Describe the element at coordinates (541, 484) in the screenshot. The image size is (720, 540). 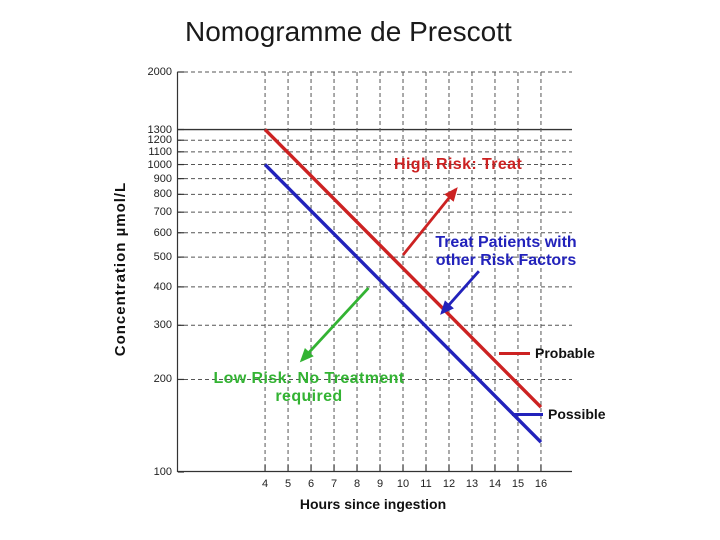
I see `x-tick-label-16: 16` at that location.